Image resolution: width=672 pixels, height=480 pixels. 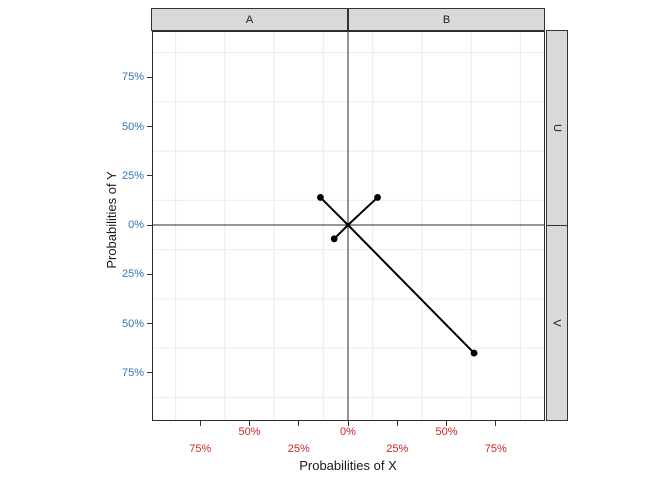 I want to click on facet-strip-b-label: B, so click(x=446, y=19).